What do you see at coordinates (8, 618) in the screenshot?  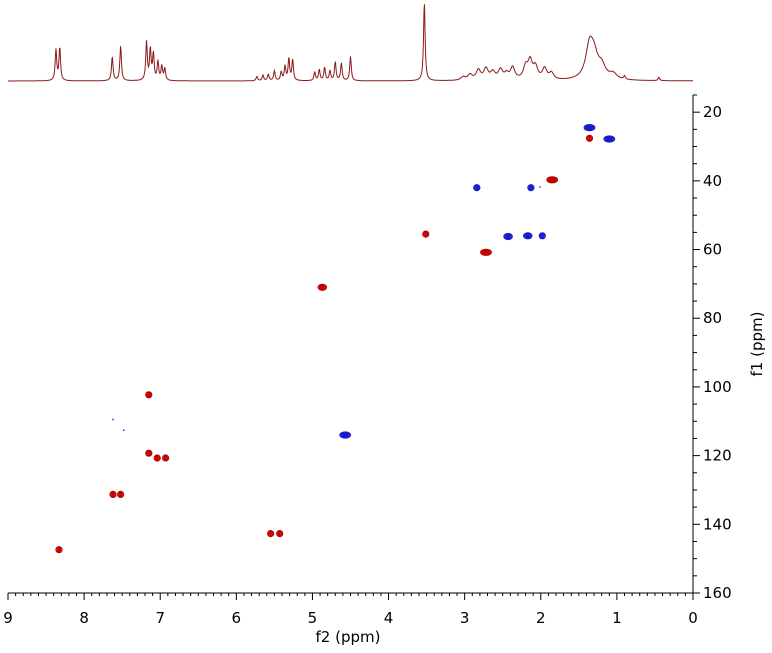 I see `x-tick-label: 9` at bounding box center [8, 618].